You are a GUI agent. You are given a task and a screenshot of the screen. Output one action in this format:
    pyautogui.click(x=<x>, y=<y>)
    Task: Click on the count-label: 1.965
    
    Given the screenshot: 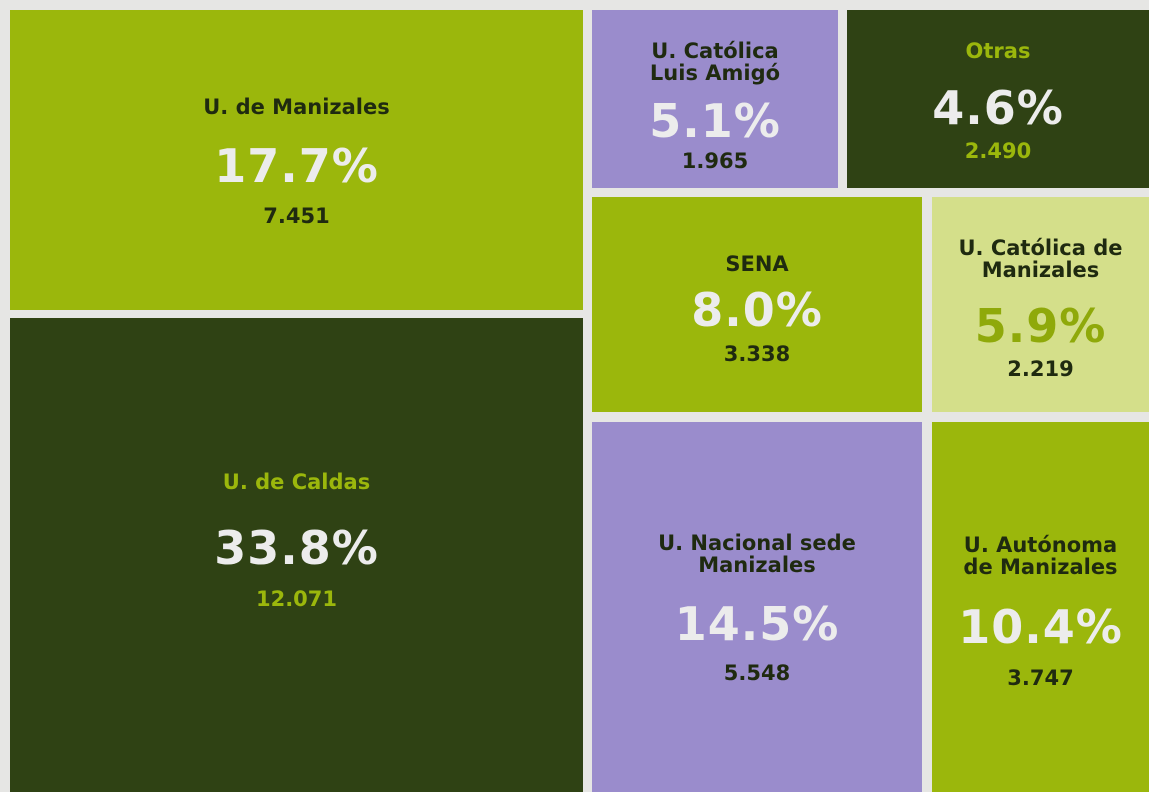 What is the action you would take?
    pyautogui.click(x=715, y=161)
    